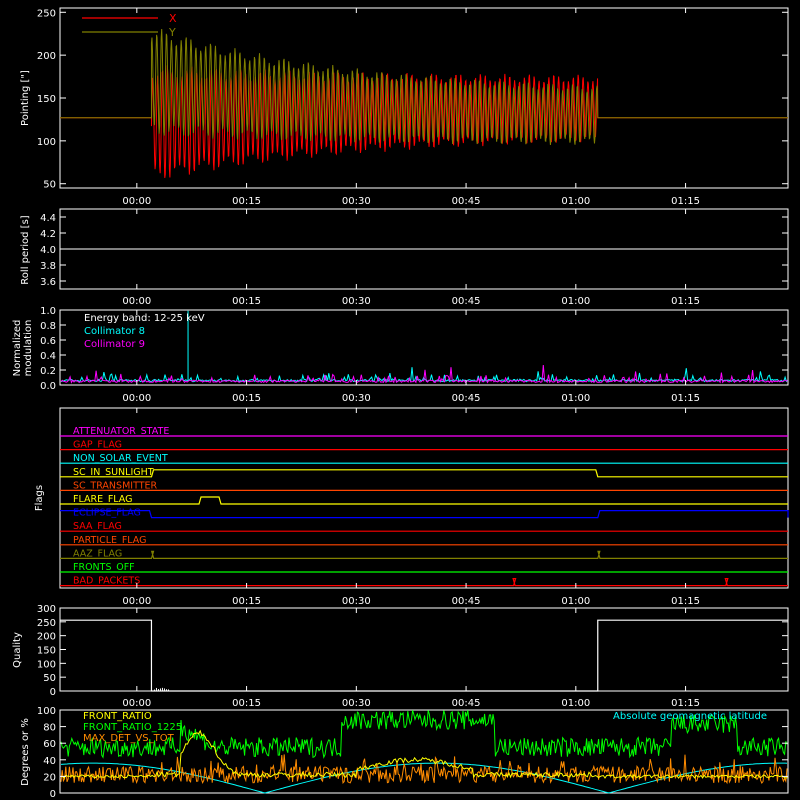  Describe the element at coordinates (48, 356) in the screenshot. I see `y-tick-label: 0.4` at that location.